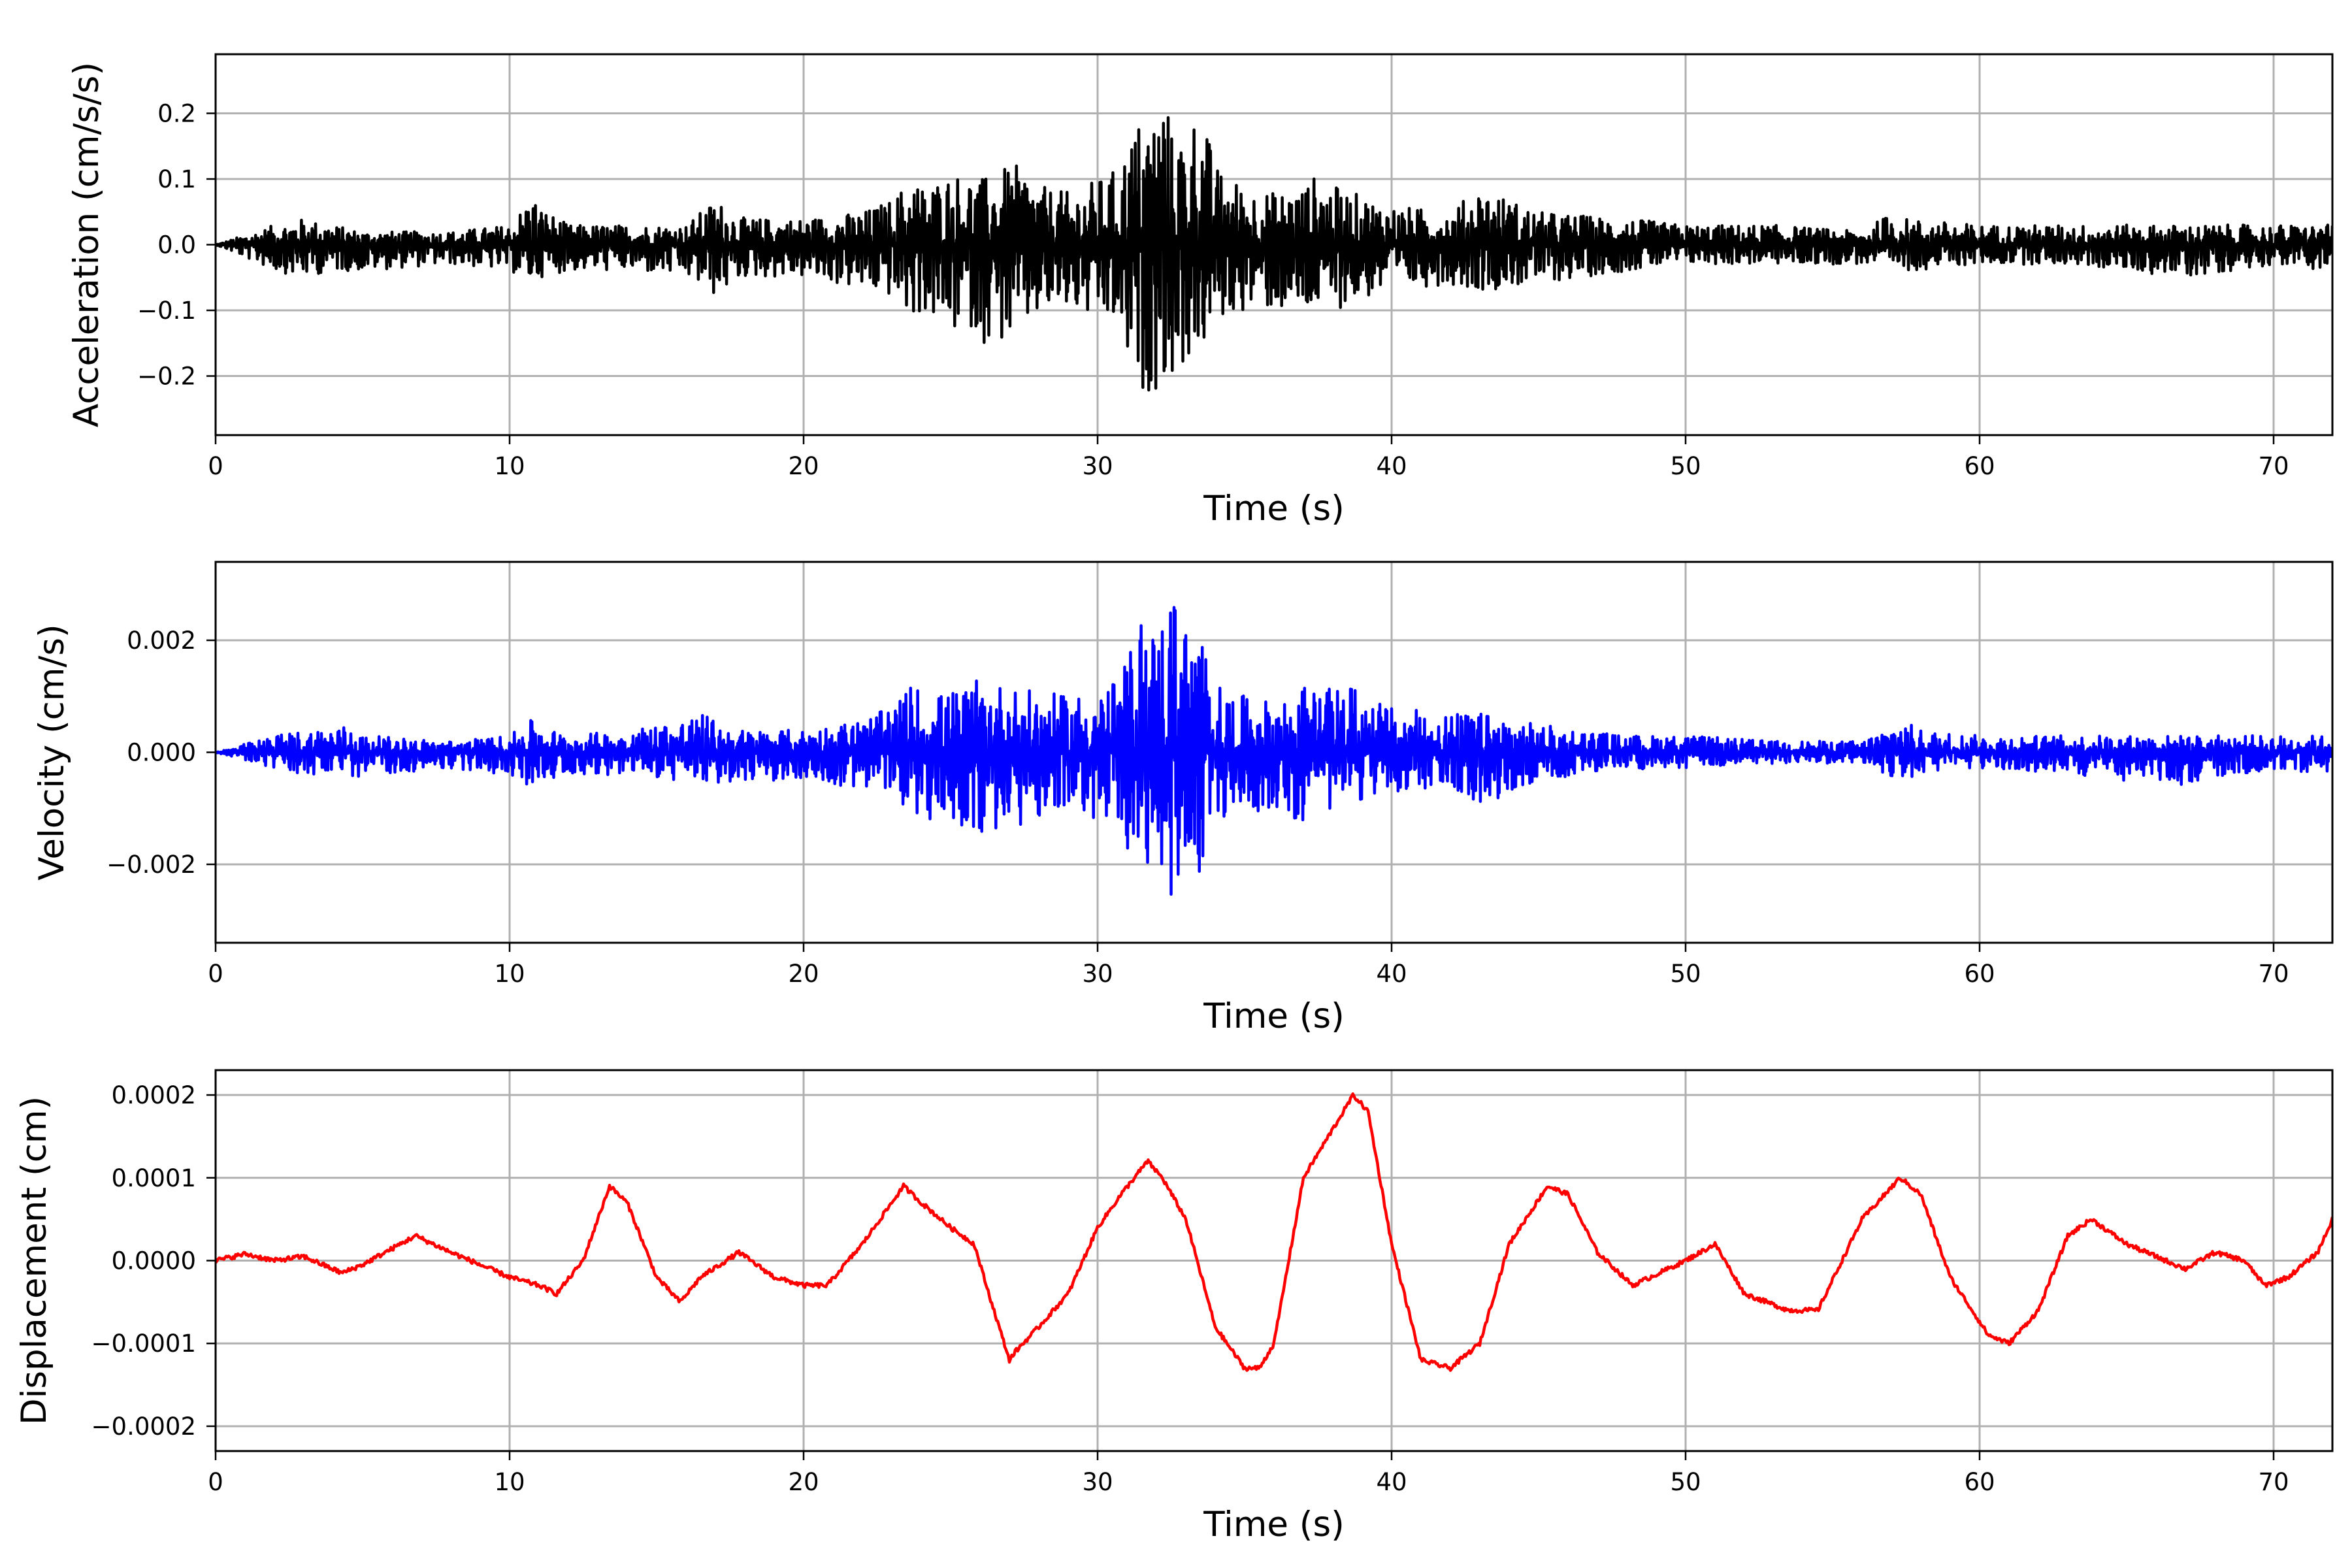 Image resolution: width=2352 pixels, height=1568 pixels. I want to click on acceleration-x-tick-label: 30, so click(1097, 466).